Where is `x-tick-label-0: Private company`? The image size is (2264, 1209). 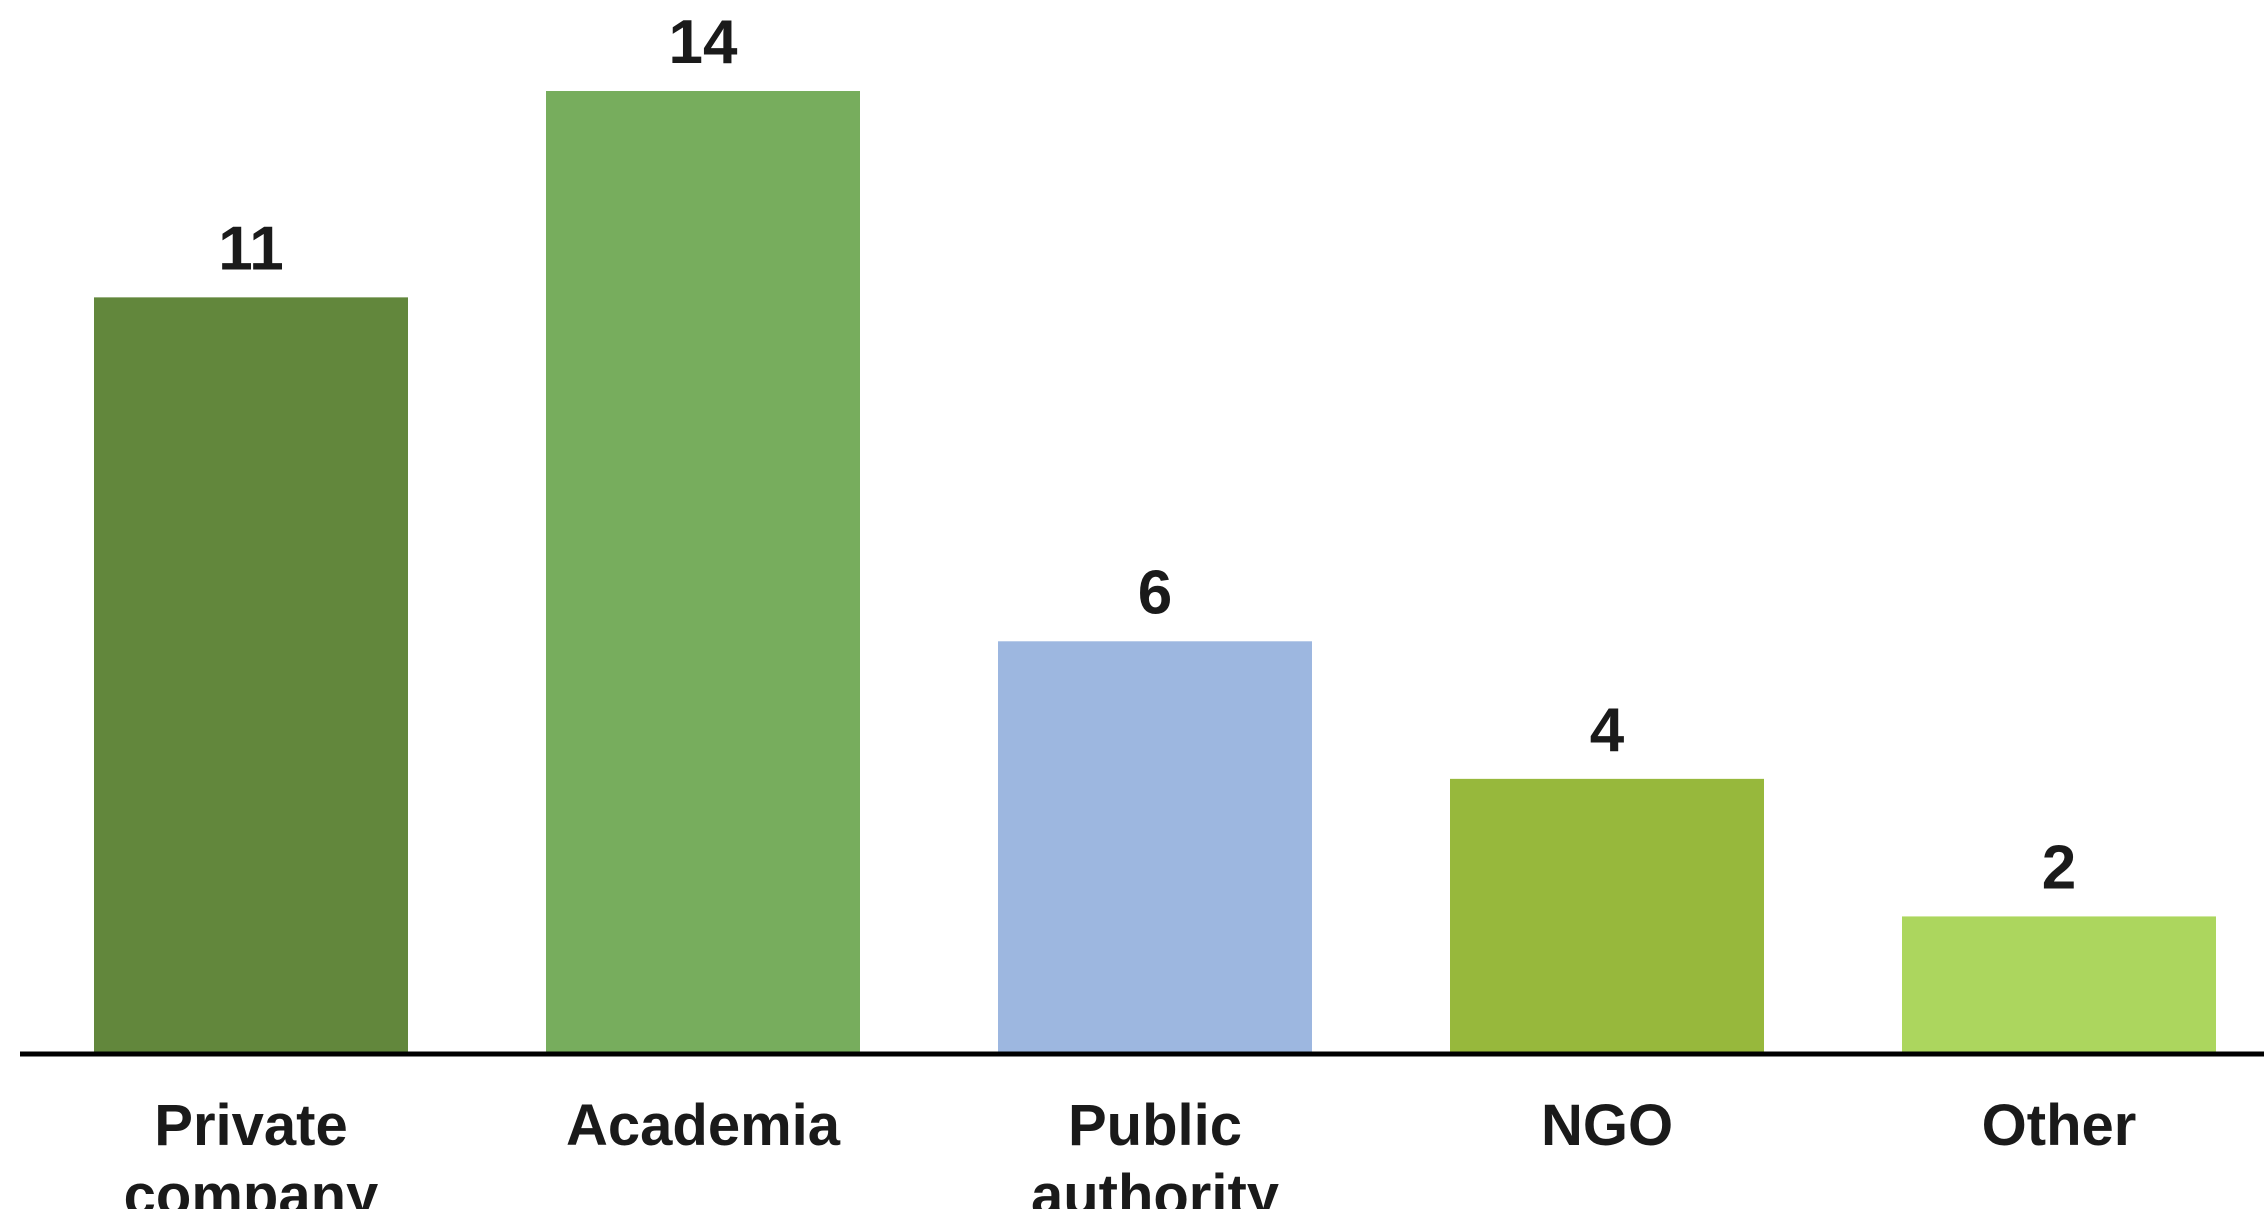
x-tick-label-0: Private company is located at coordinates (251, 1151).